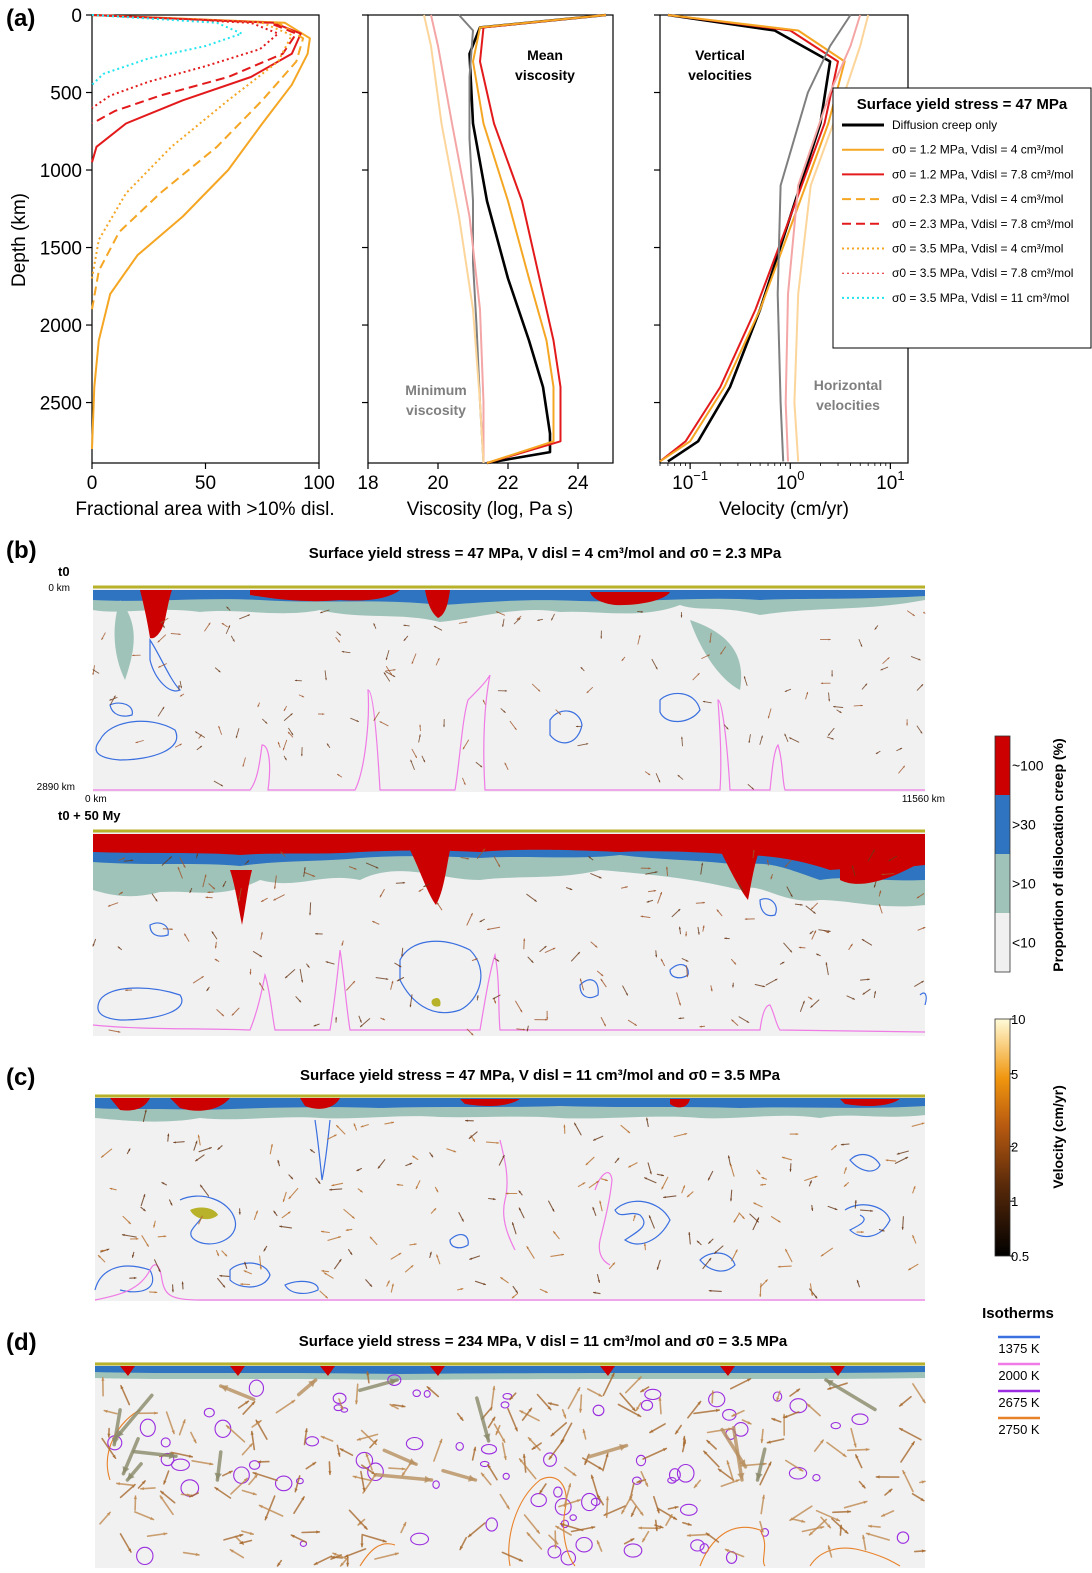 The height and width of the screenshot is (1573, 1092). Describe the element at coordinates (490, 509) in the screenshot. I see `x-axis-label-viscosity: Viscosity (log, Pa s)` at that location.